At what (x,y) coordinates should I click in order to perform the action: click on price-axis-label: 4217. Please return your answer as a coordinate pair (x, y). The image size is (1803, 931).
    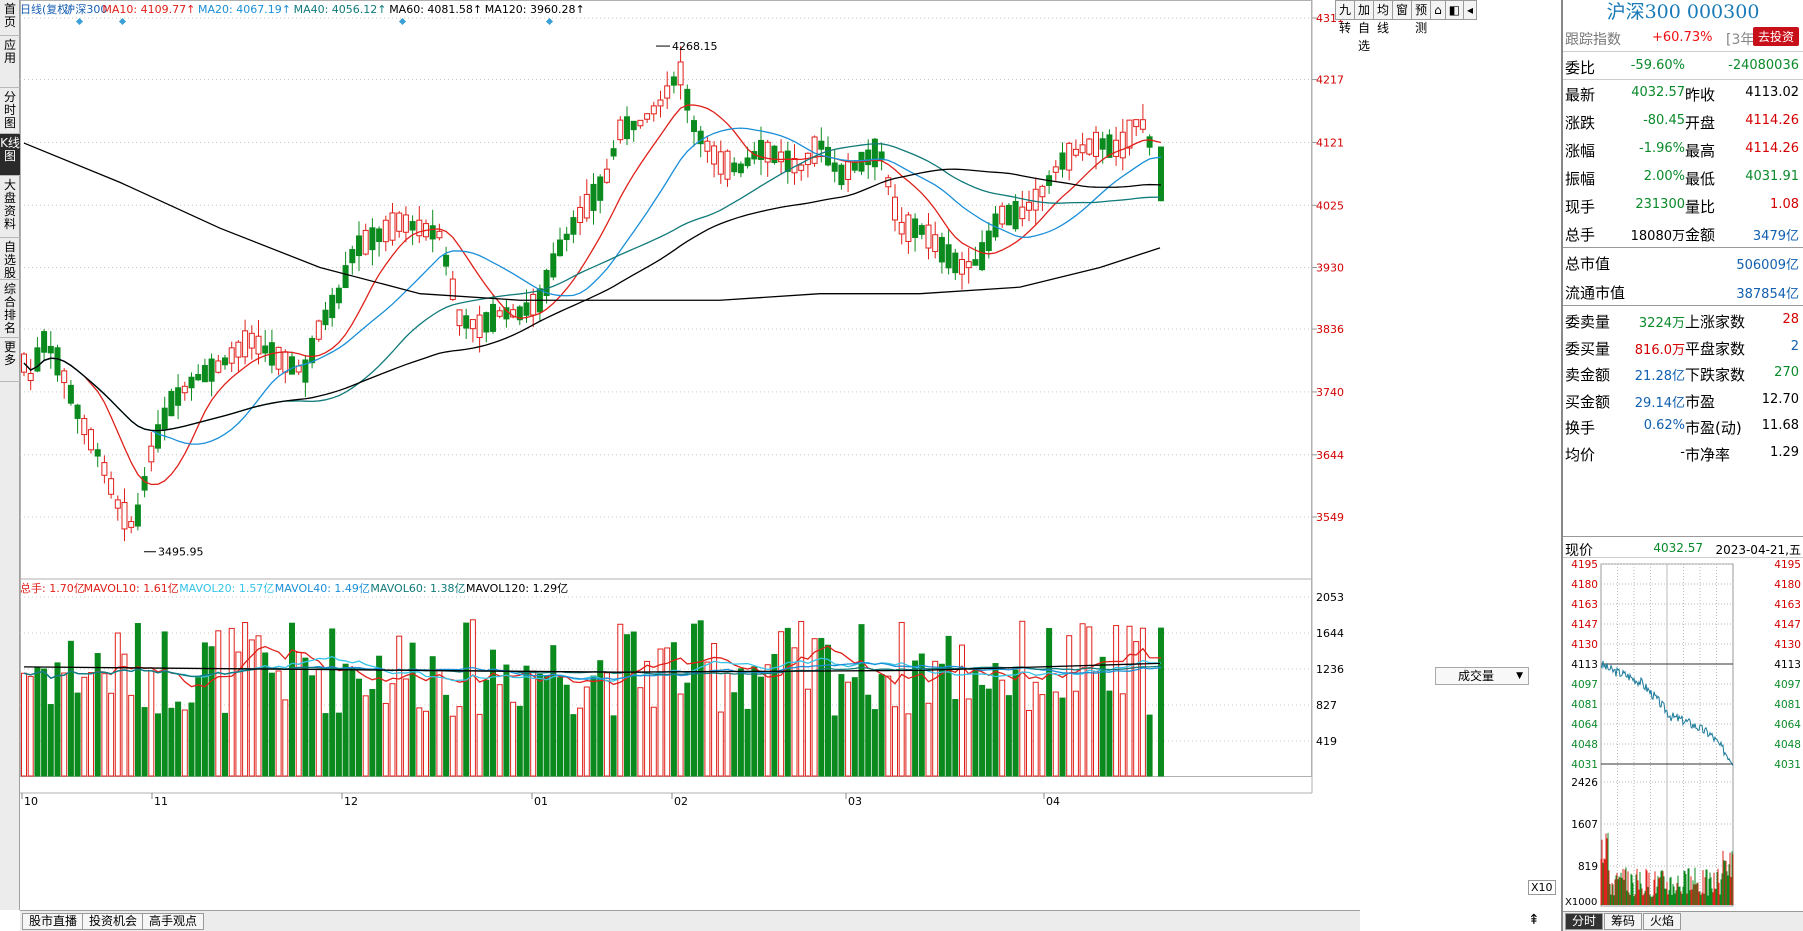
    Looking at the image, I should click on (1330, 80).